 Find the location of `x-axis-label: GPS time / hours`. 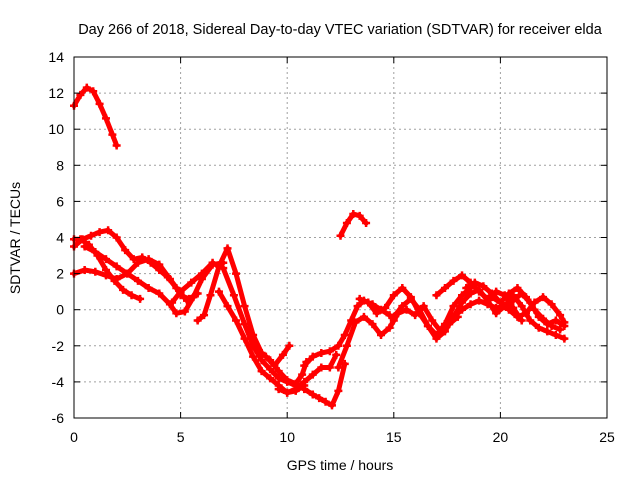

x-axis-label: GPS time / hours is located at coordinates (340, 465).